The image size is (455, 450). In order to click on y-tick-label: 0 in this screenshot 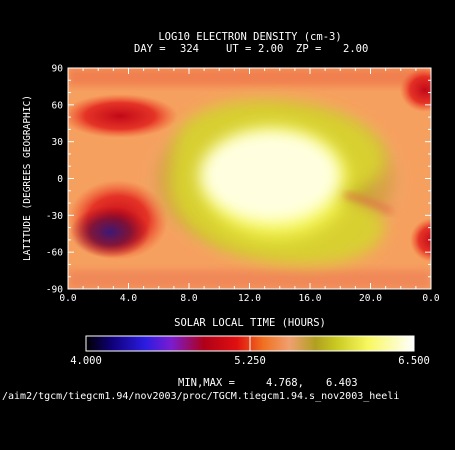, I will do `click(60, 179)`.